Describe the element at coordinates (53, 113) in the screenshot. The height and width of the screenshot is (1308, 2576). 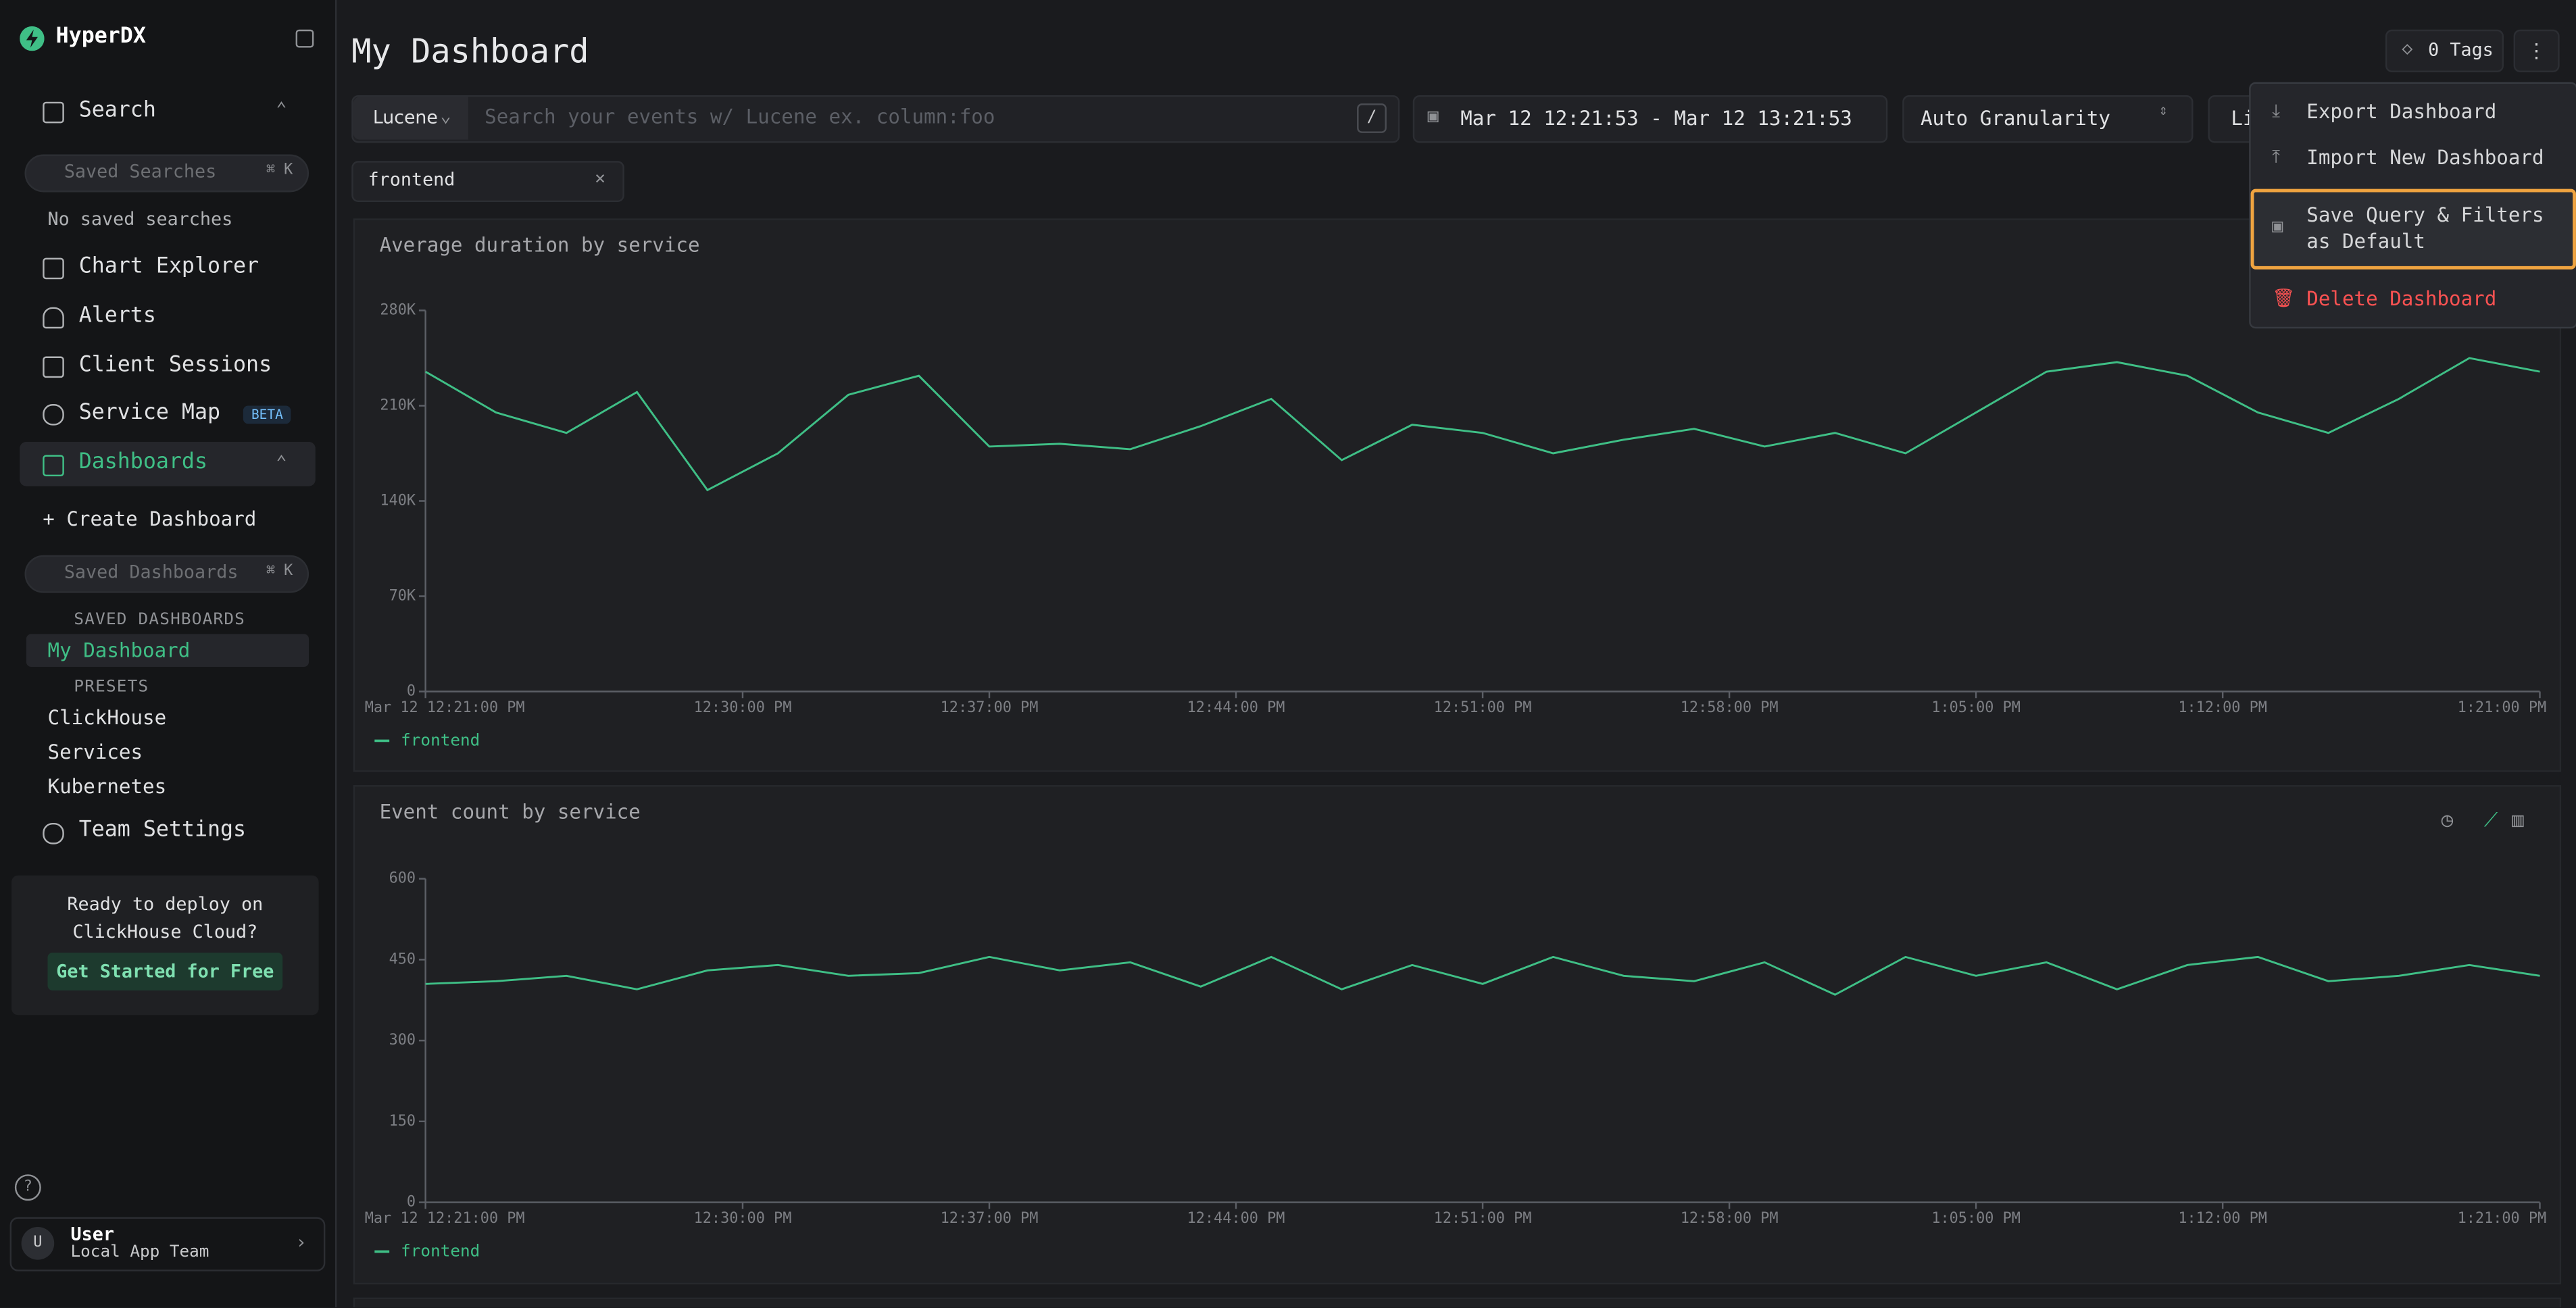
I see `search-icon` at that location.